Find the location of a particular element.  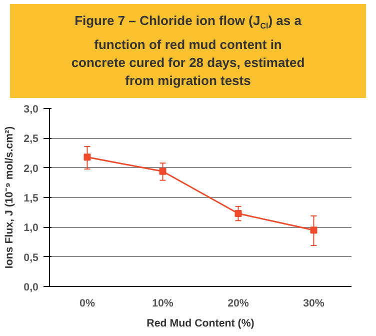

y-axis-title: Ions Flux, J (10⁻⁹ mol/s.cm²) is located at coordinates (10, 197).